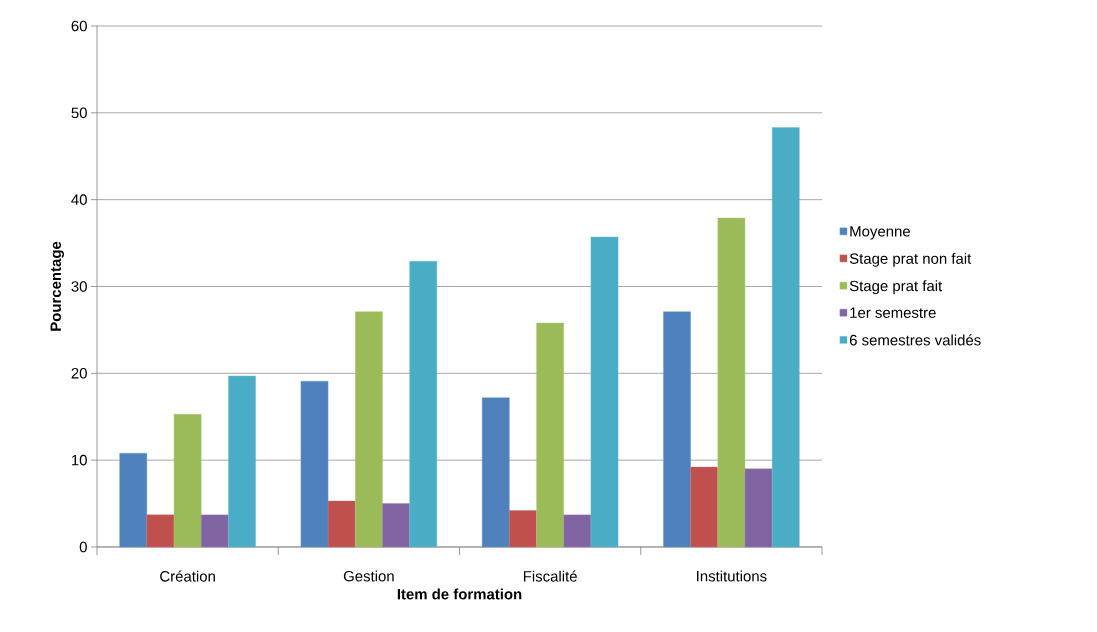 This screenshot has height=632, width=1097. Describe the element at coordinates (79, 373) in the screenshot. I see `y-tick-label: 20` at that location.